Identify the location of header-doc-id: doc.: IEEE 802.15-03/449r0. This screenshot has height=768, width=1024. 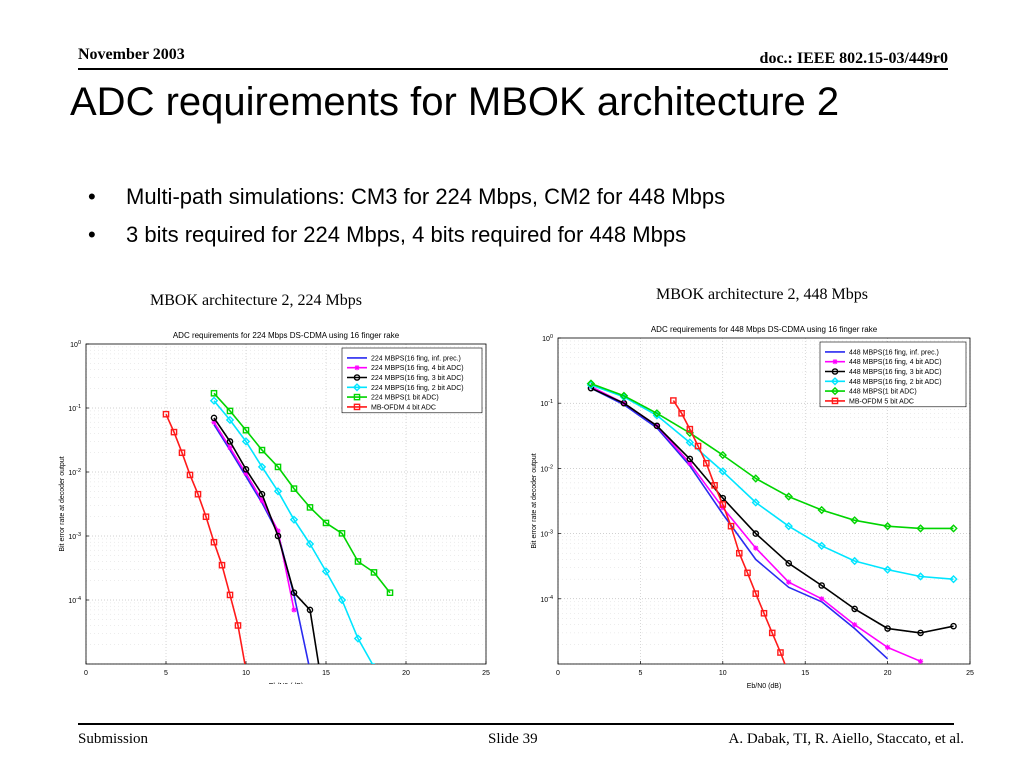
(853, 58).